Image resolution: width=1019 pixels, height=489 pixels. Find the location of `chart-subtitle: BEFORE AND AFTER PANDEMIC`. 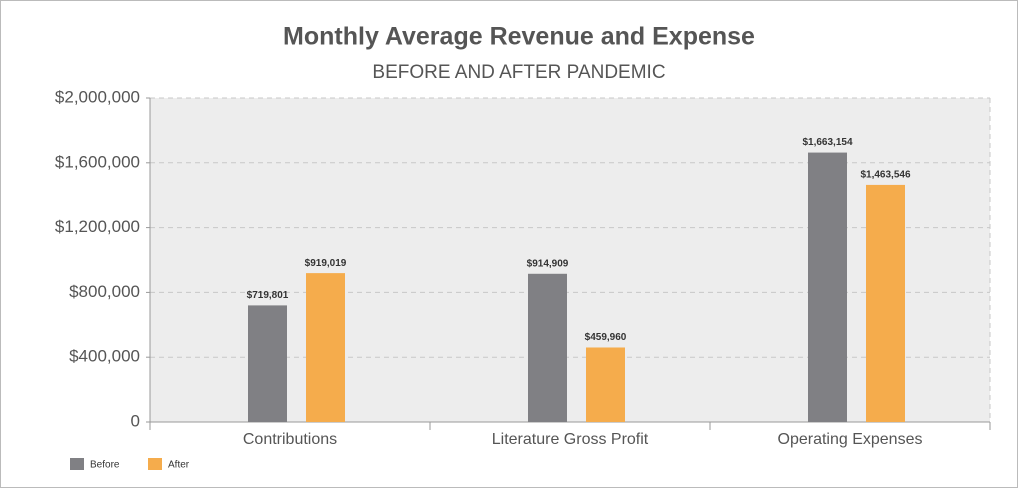

chart-subtitle: BEFORE AND AFTER PANDEMIC is located at coordinates (518, 72).